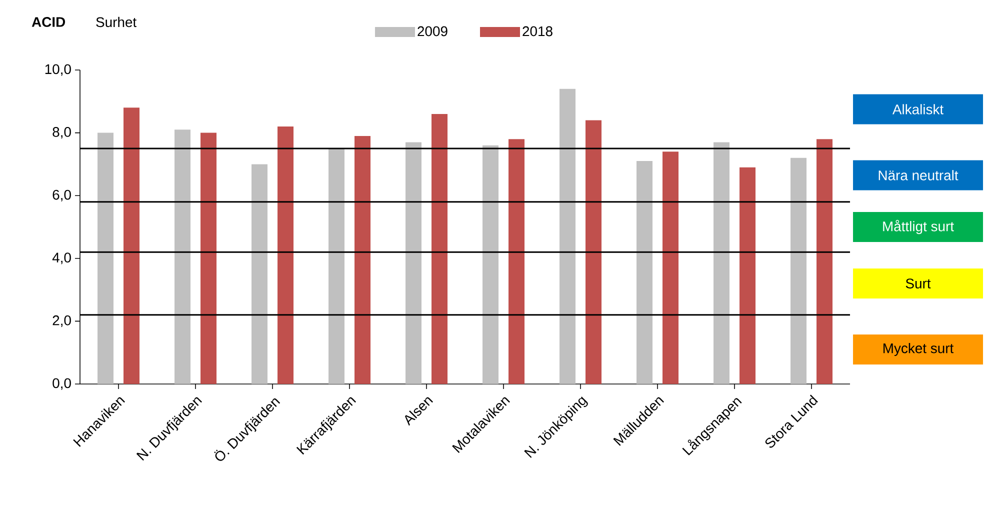 The height and width of the screenshot is (512, 987). I want to click on text: Mycket surt, so click(919, 349).